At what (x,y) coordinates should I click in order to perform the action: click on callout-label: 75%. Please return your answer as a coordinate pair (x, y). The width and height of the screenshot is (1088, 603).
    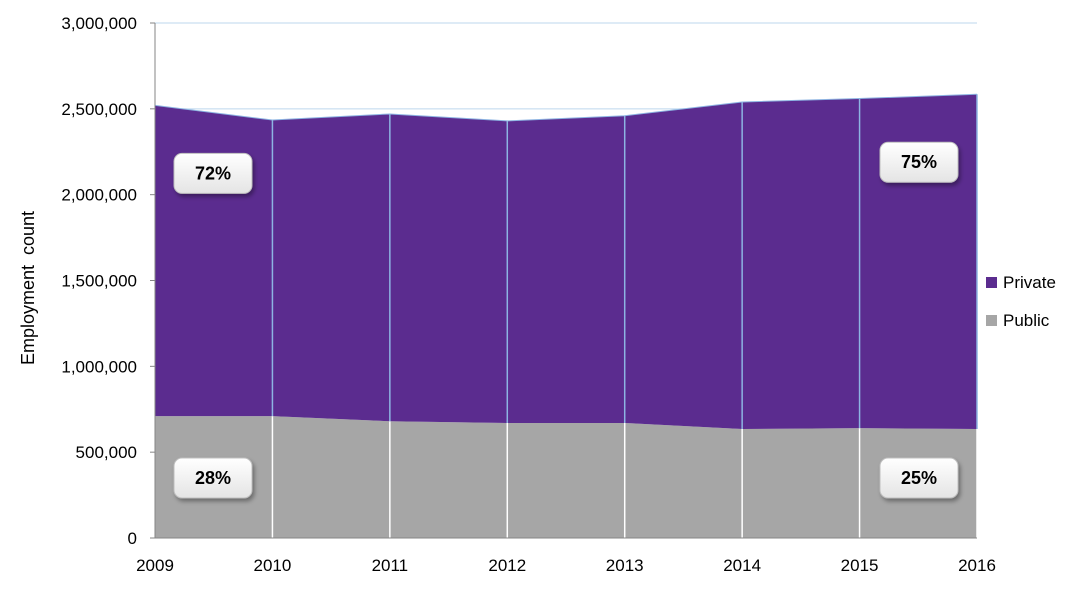
    Looking at the image, I should click on (919, 162).